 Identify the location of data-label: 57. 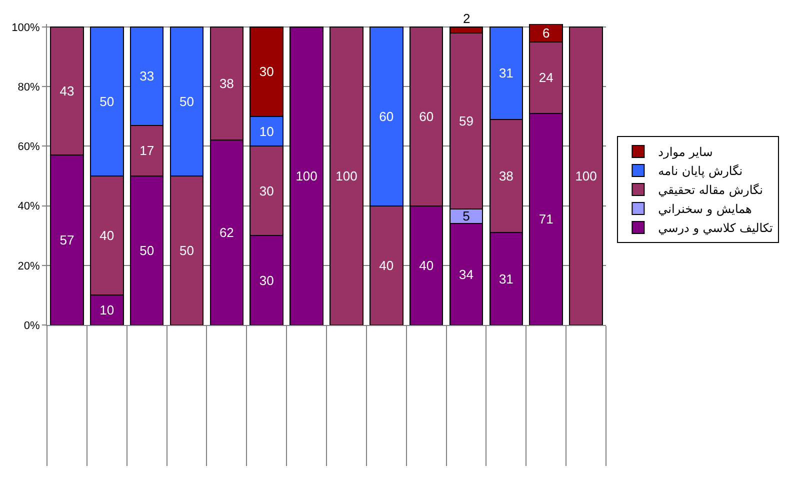
(67, 240).